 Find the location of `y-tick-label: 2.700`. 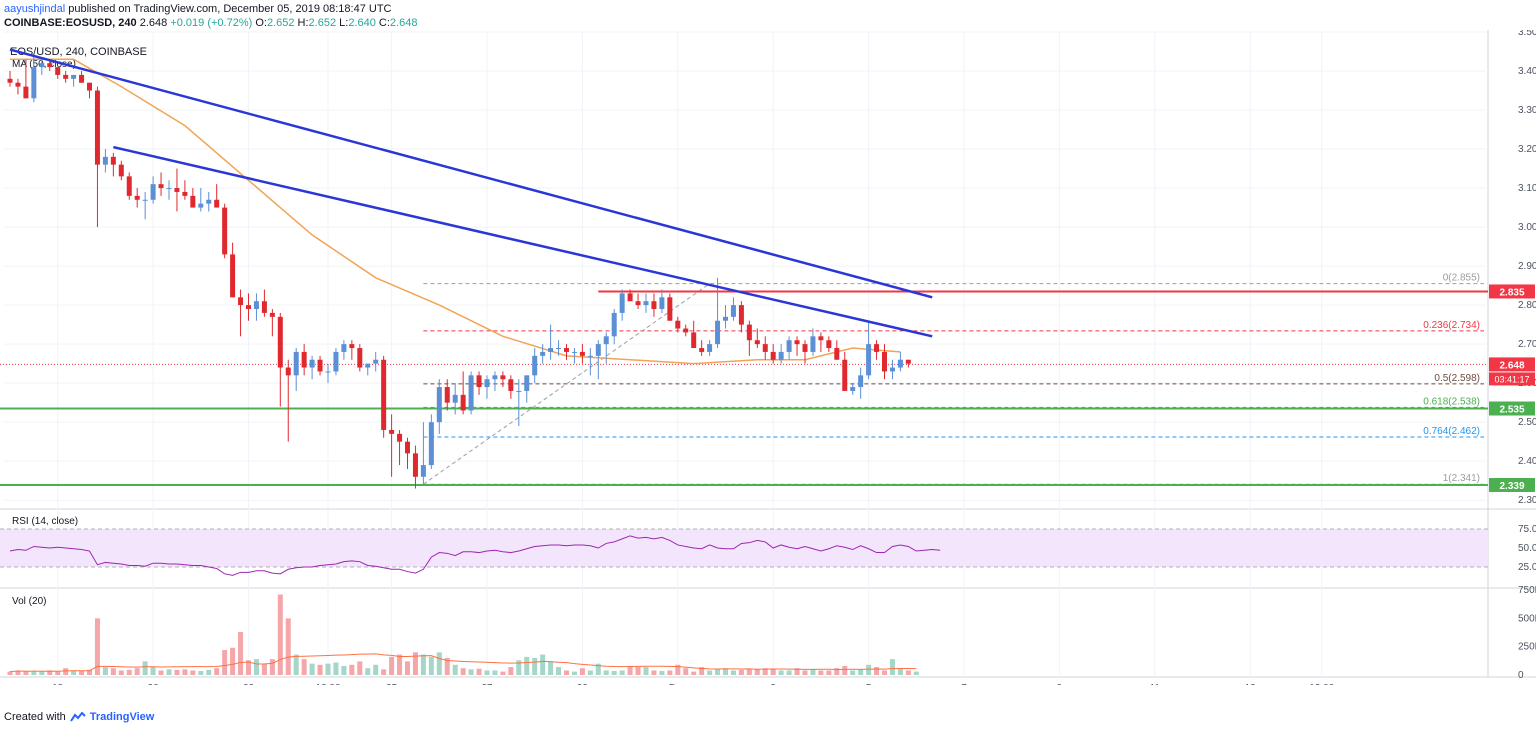

y-tick-label: 2.700 is located at coordinates (1527, 344).